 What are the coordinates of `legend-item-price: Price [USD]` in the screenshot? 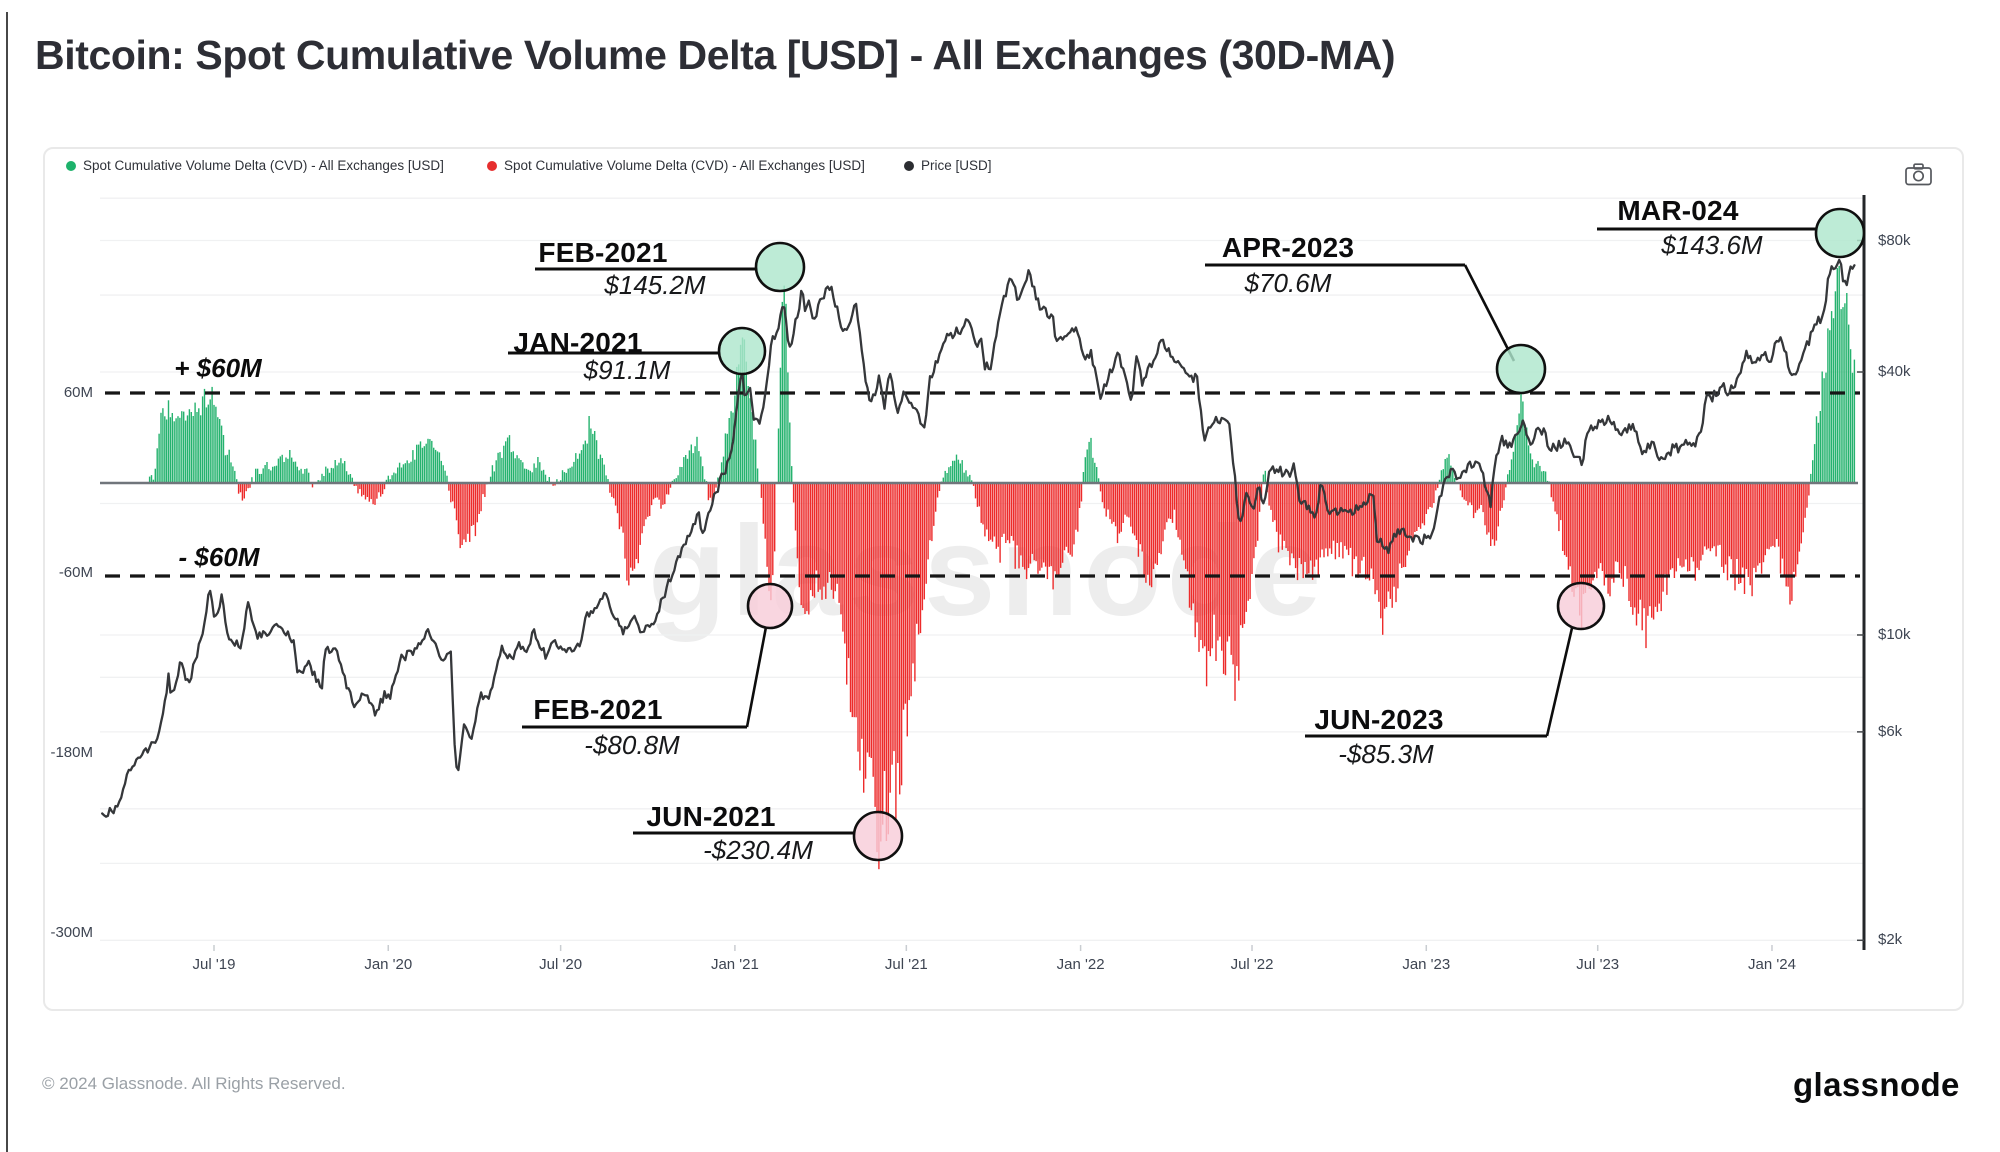 It's located at (948, 165).